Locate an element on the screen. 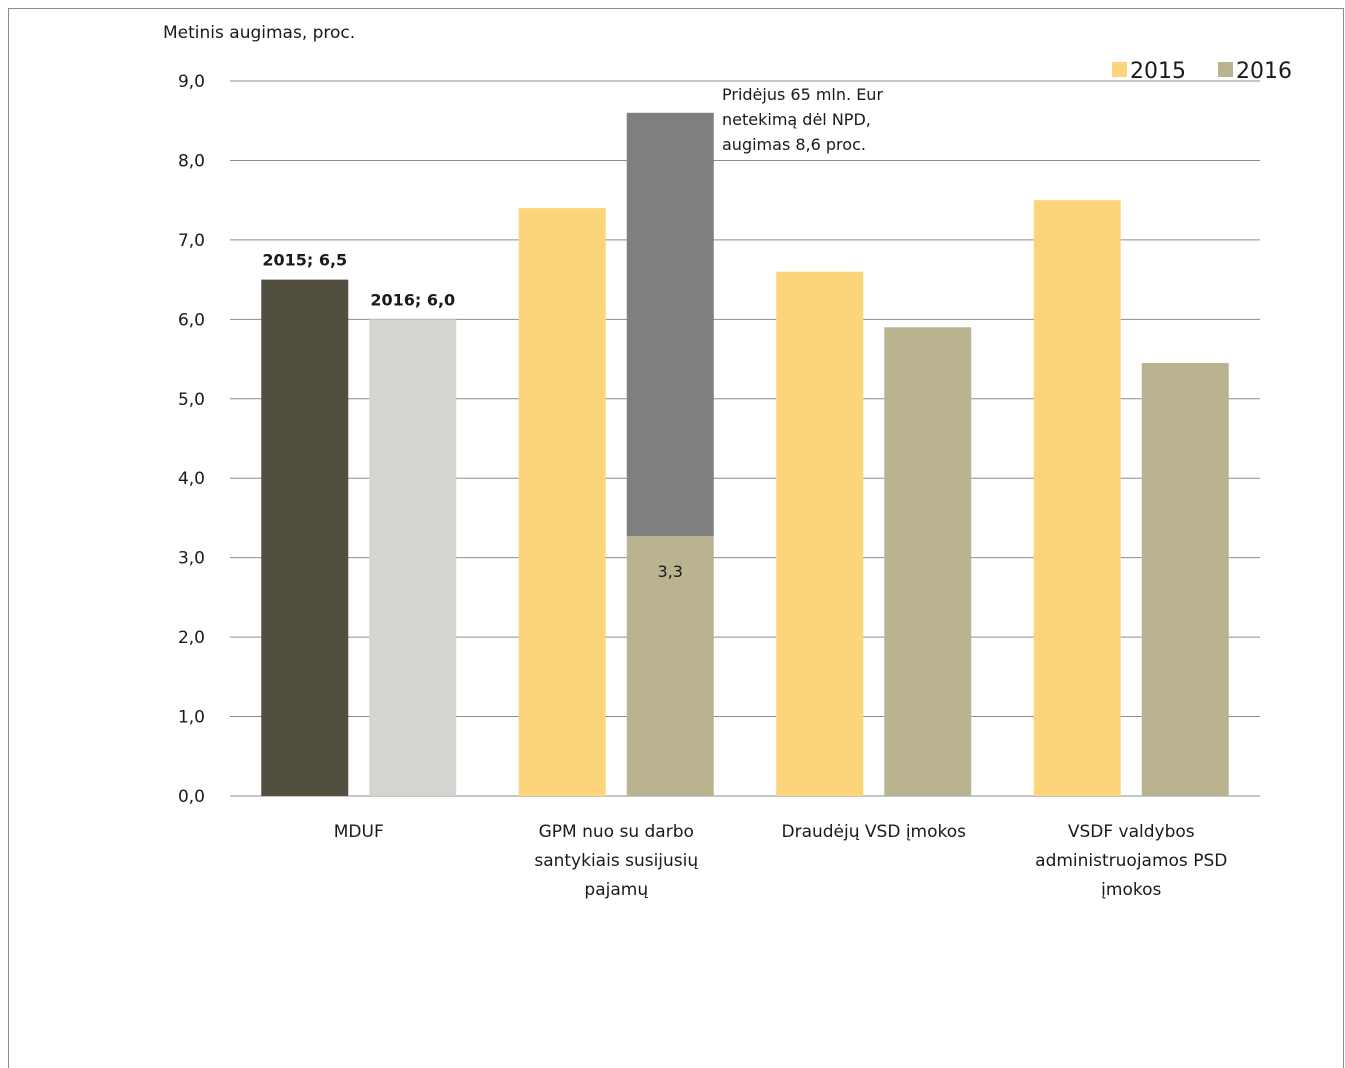  annotation-line: Pridėjus 65 mln. Eur is located at coordinates (802, 94).